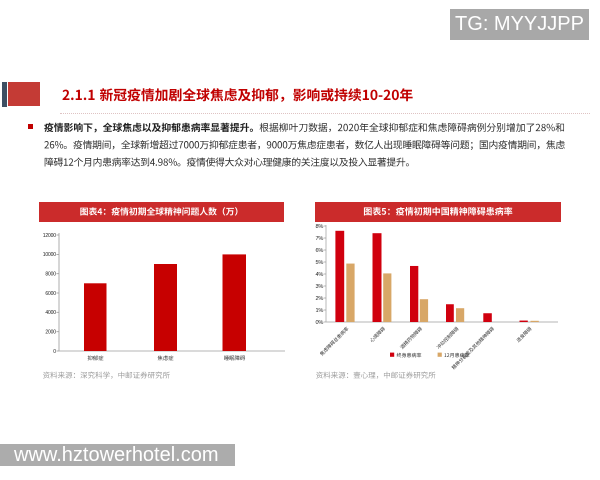 This screenshot has height=480, width=600. Describe the element at coordinates (50, 255) in the screenshot. I see `svg-text: 10000` at that location.